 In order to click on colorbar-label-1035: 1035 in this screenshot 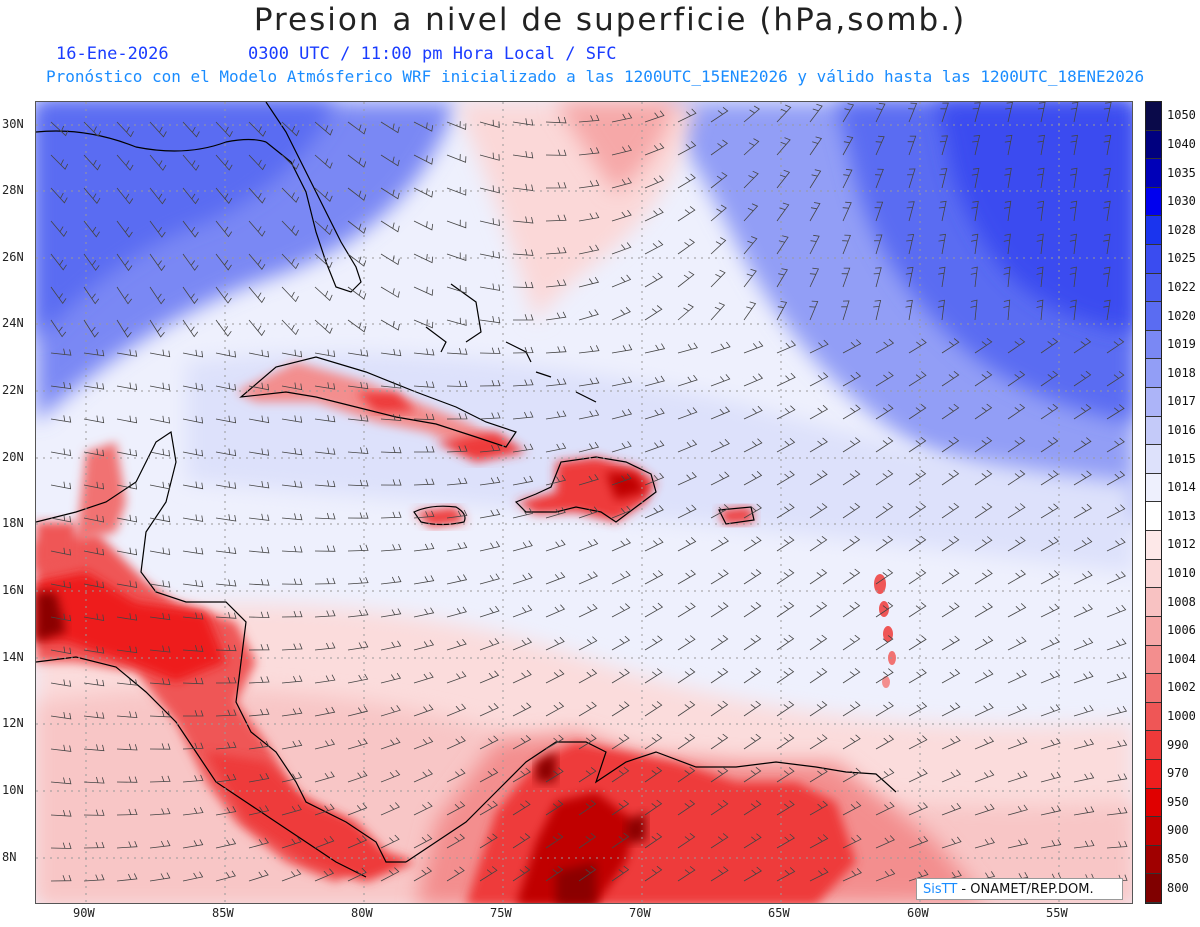, I will do `click(1181, 172)`.